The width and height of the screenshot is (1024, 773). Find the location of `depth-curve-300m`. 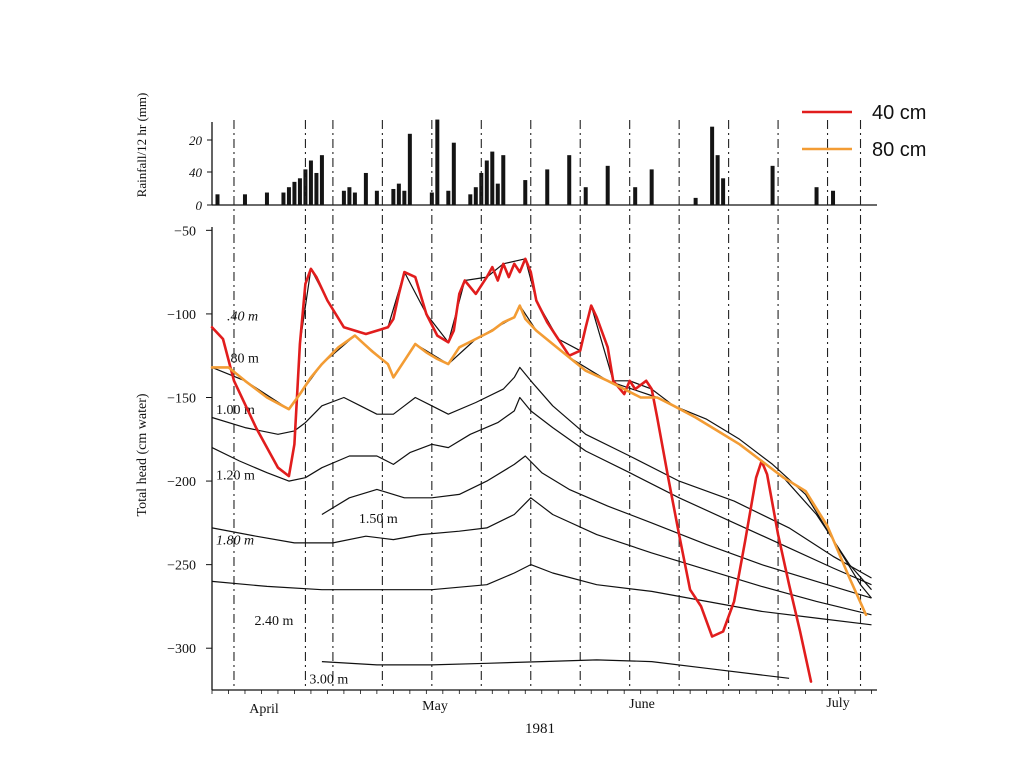

depth-curve-300m is located at coordinates (555, 669).